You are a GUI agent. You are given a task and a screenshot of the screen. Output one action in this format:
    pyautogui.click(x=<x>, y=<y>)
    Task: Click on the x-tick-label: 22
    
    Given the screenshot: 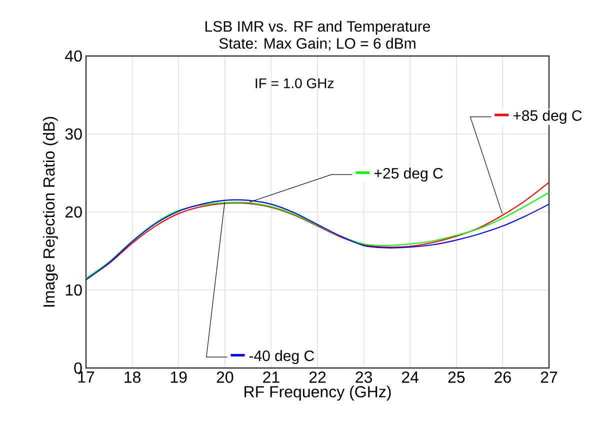 What is the action you would take?
    pyautogui.click(x=317, y=377)
    